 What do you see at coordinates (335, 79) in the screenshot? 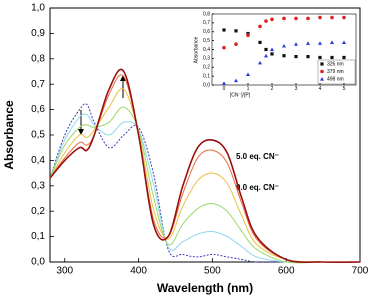
I see `legend-label: 498 nm` at bounding box center [335, 79].